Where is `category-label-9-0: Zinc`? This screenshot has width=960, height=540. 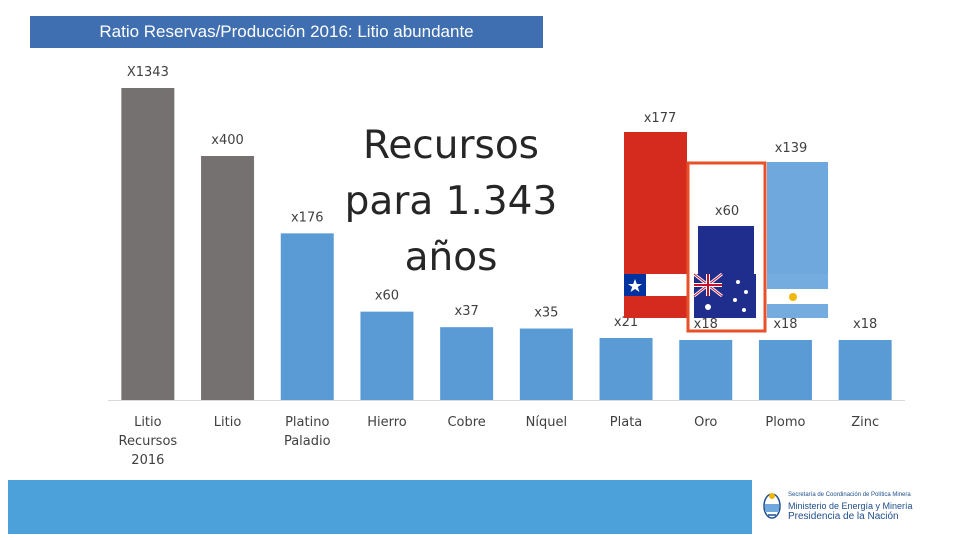
category-label-9-0: Zinc is located at coordinates (865, 422).